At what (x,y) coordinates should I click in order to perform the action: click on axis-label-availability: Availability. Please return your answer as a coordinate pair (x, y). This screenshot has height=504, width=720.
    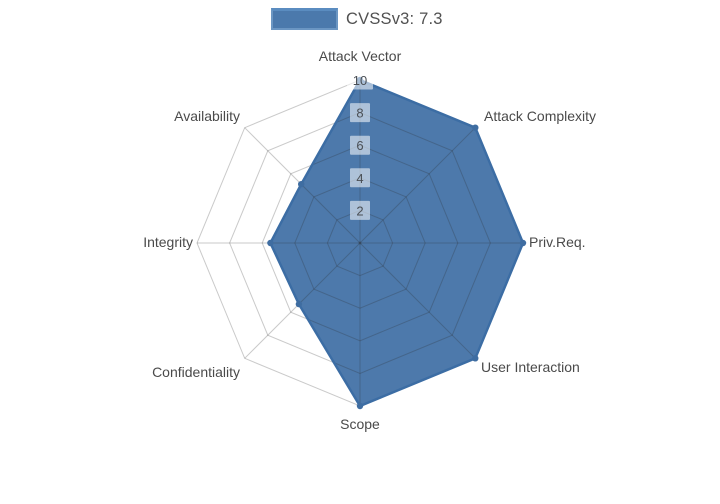
    Looking at the image, I should click on (207, 116).